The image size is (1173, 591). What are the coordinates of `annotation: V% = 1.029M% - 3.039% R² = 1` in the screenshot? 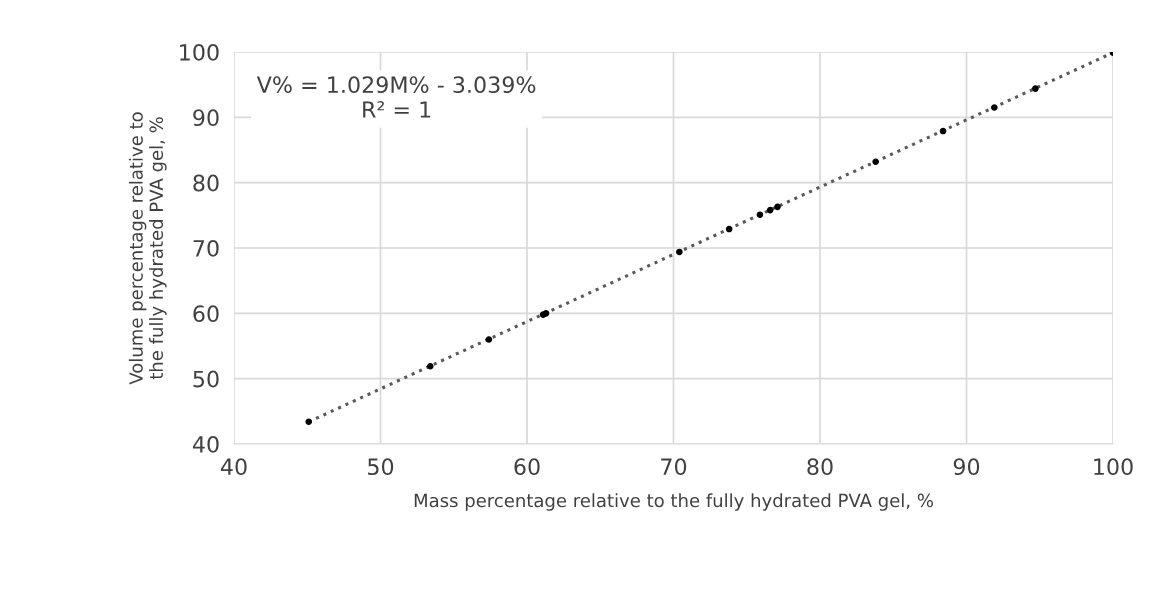 It's located at (396, 97).